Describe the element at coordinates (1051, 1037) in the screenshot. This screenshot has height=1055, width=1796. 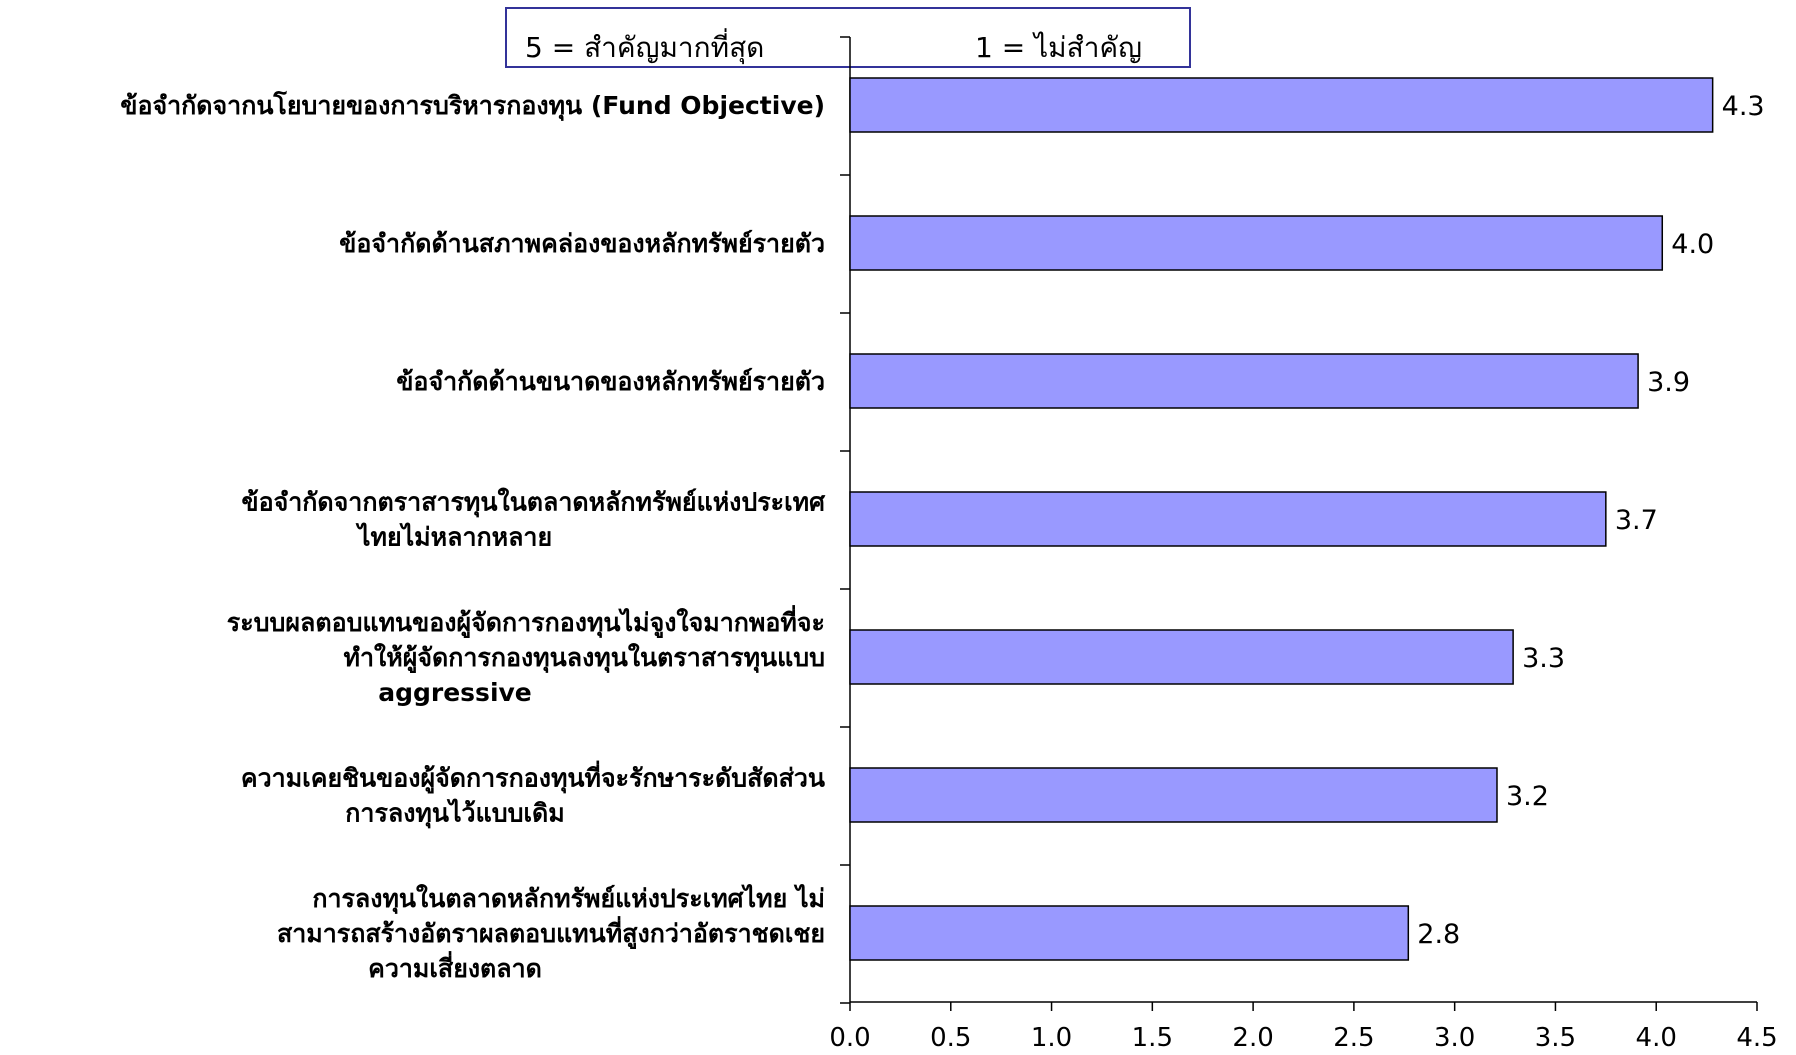
I see `x-tick-label: 1.0` at that location.